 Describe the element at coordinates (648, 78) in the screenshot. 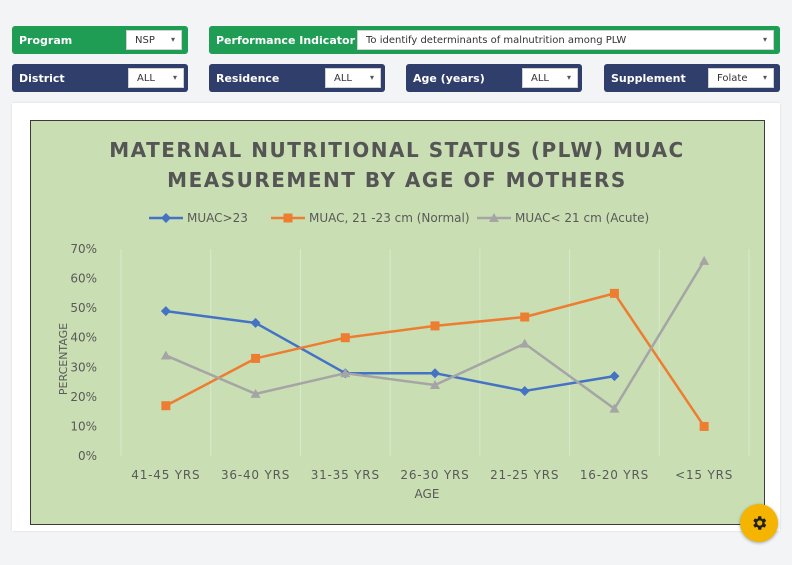

I see `supplement-label: Supplement` at that location.